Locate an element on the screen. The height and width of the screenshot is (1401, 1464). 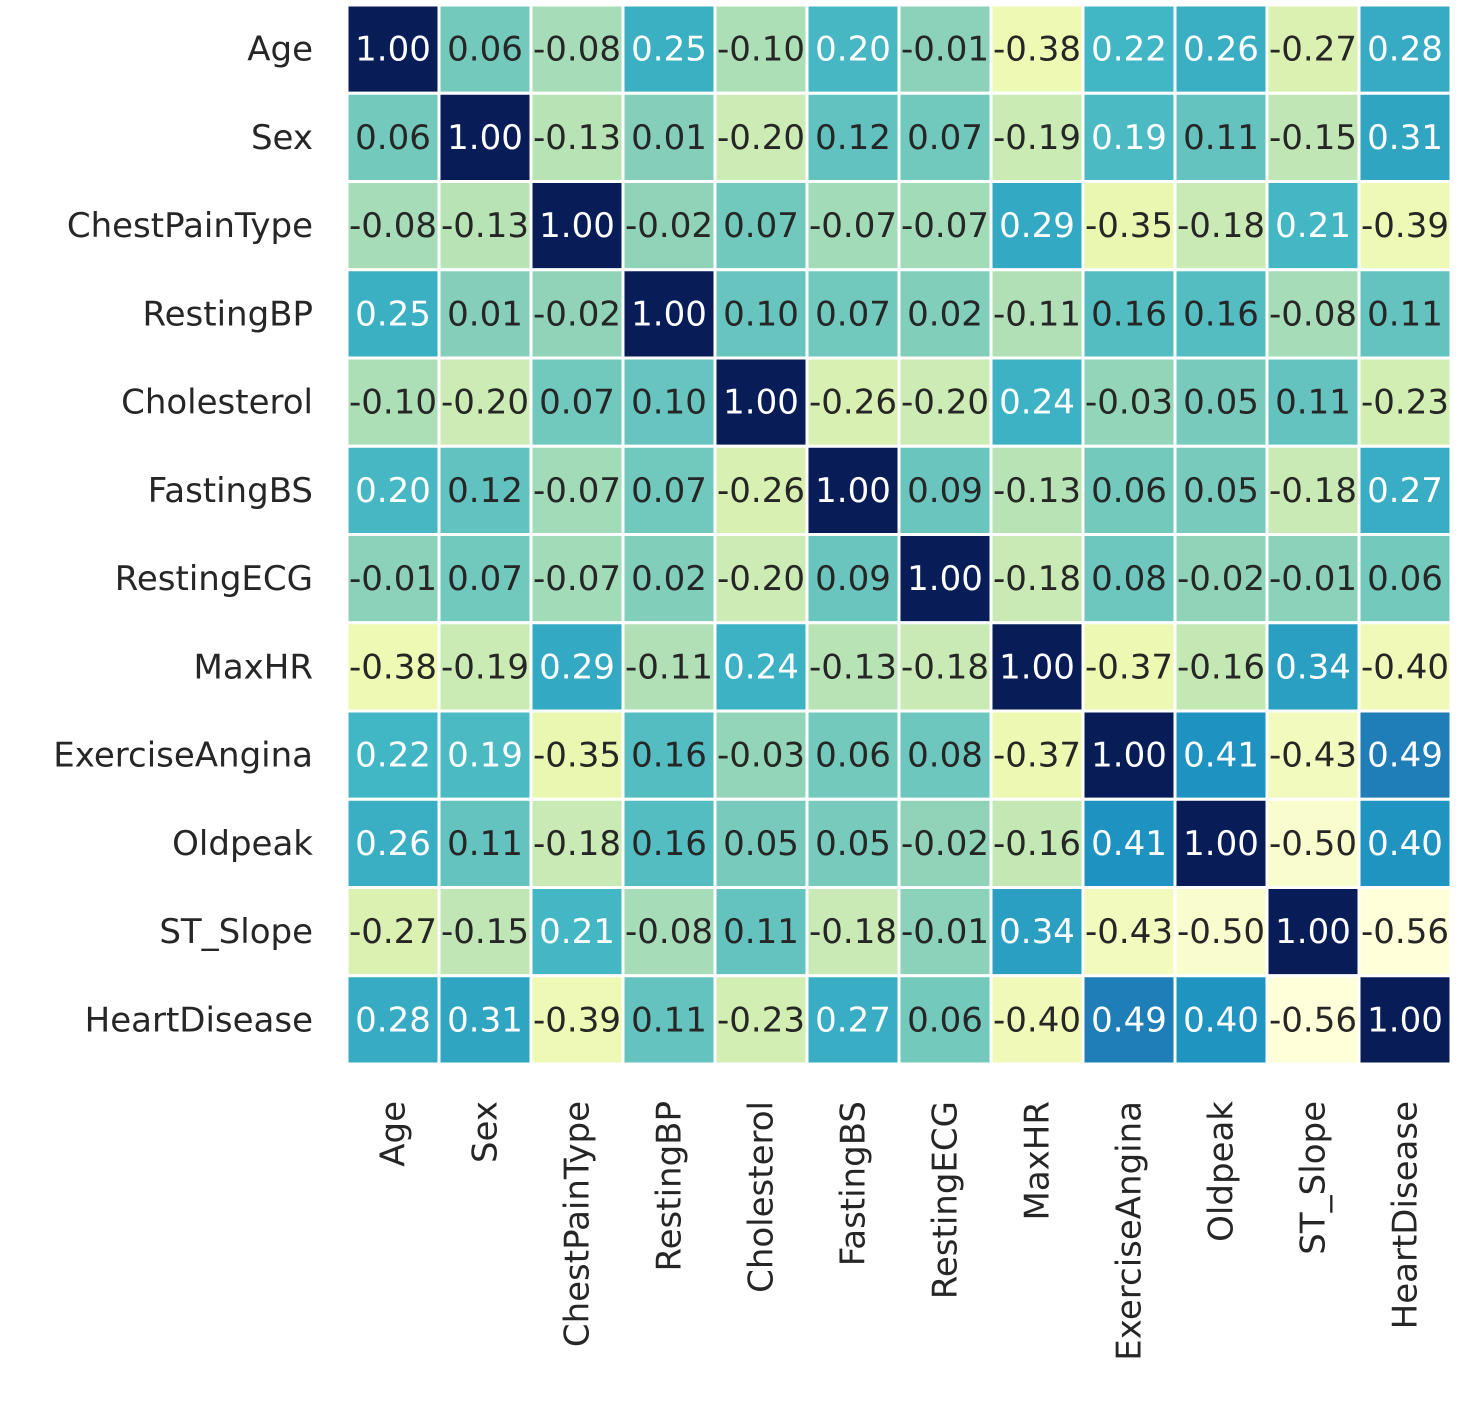
x-tick-label: Cholesterol is located at coordinates (762, 1197).